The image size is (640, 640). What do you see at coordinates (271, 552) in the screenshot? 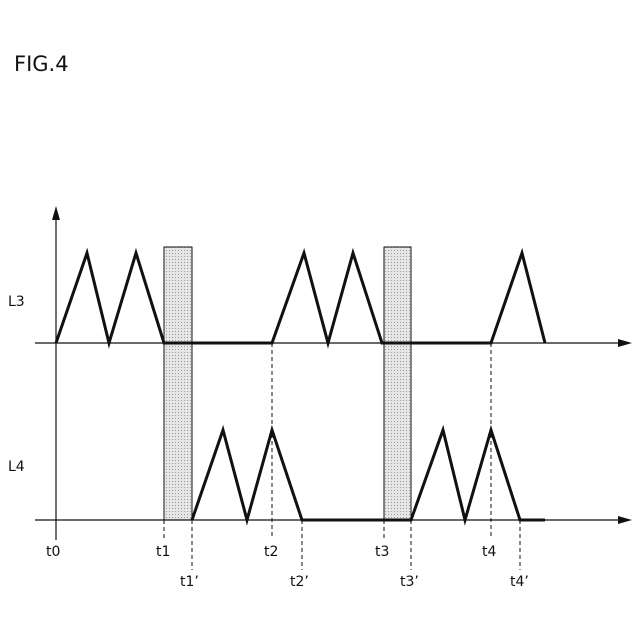
I see `t2-label: t2` at bounding box center [271, 552].